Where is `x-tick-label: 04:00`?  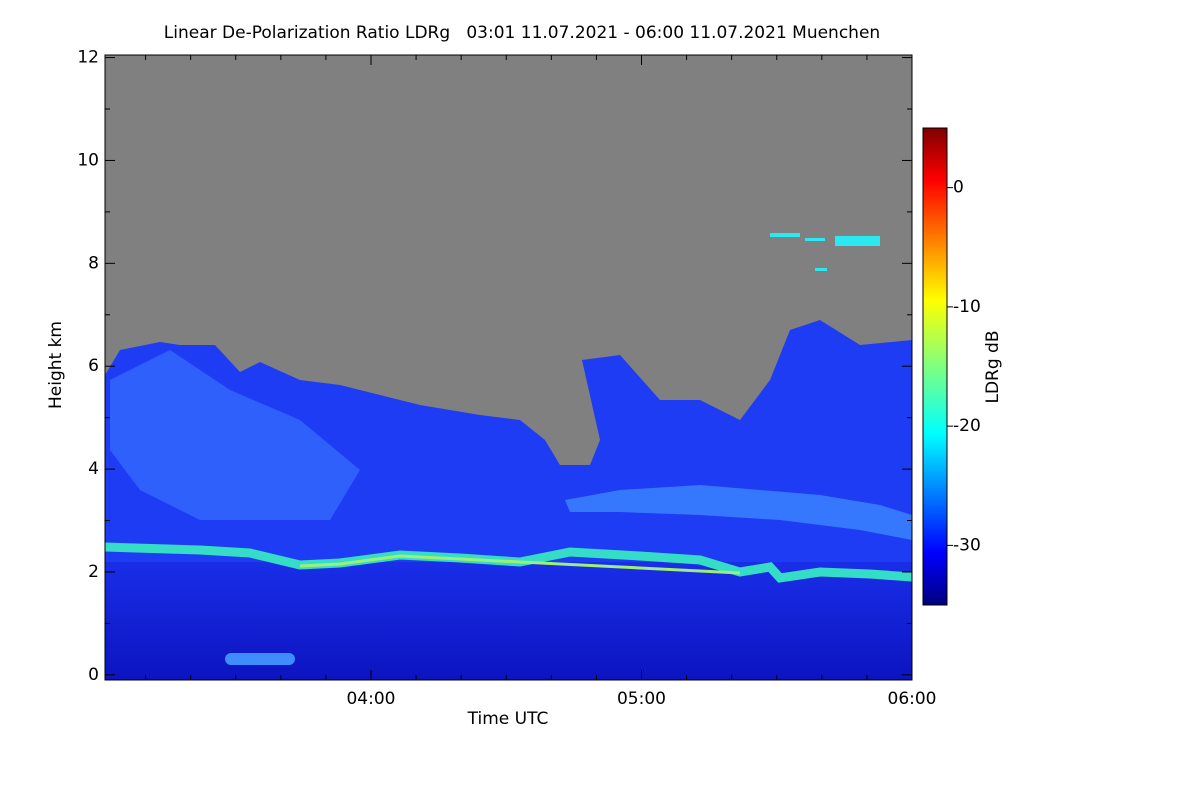
x-tick-label: 04:00 is located at coordinates (370, 699).